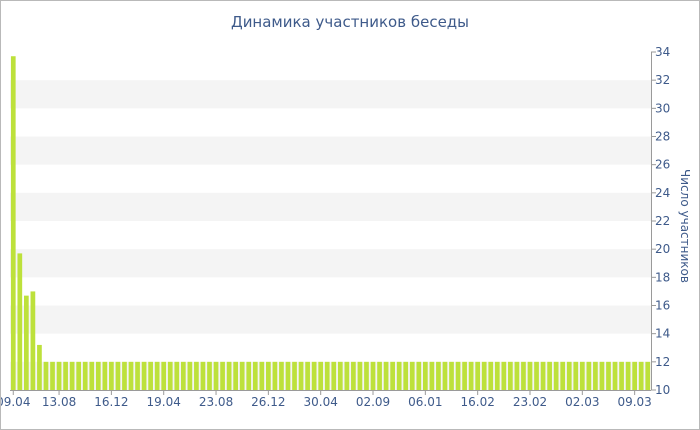 The height and width of the screenshot is (430, 700). I want to click on x-tick-label: 02.09, so click(373, 402).